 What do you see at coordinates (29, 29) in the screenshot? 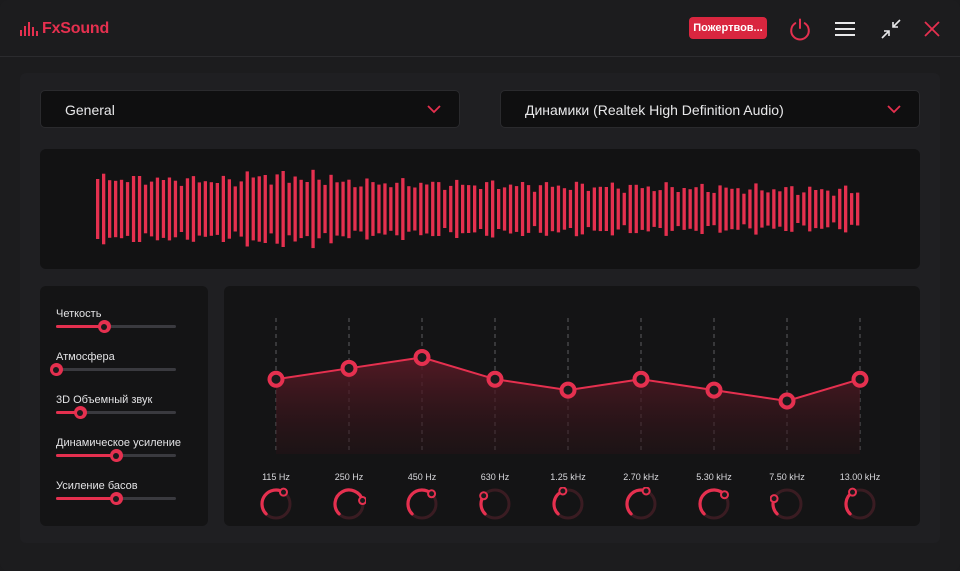
I see `logo-bars-icon` at bounding box center [29, 29].